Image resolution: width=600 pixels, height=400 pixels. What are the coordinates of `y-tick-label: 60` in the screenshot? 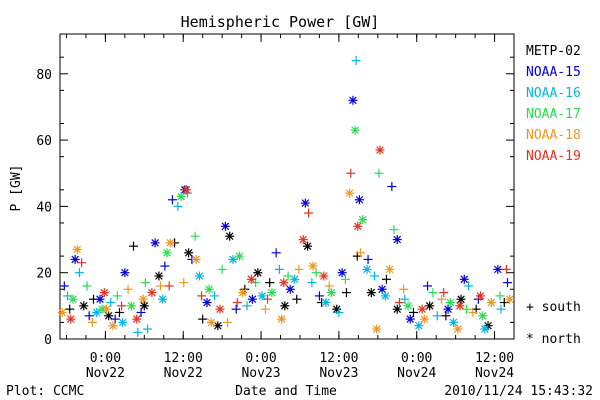 It's located at (44, 141).